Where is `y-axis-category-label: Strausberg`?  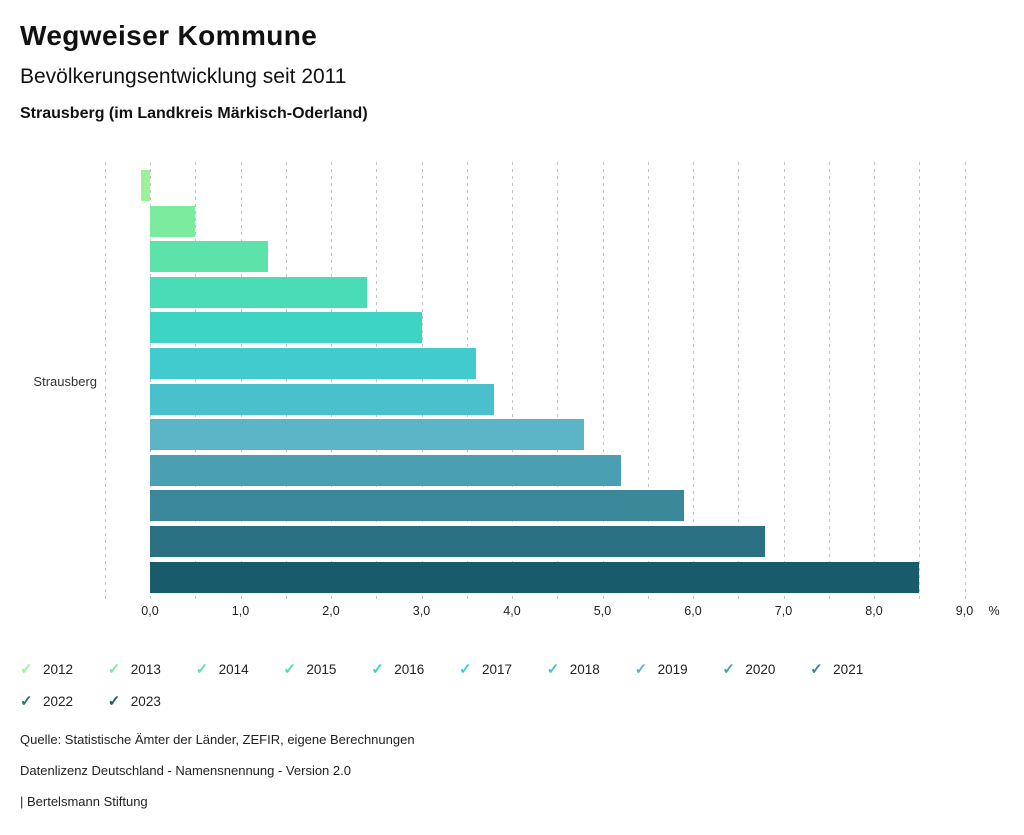
y-axis-category-label: Strausberg is located at coordinates (65, 381).